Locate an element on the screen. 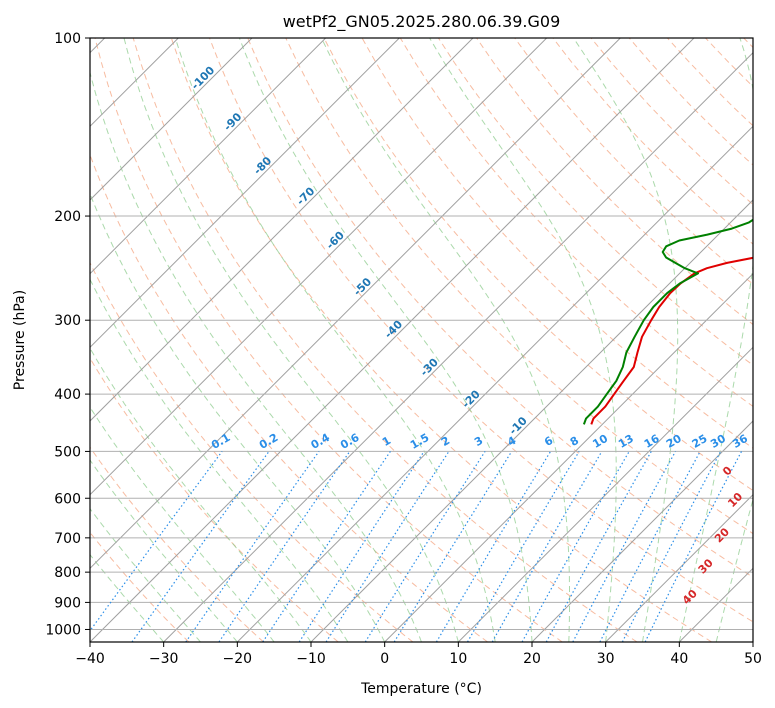  y-tick-label: 700 is located at coordinates (67, 539).